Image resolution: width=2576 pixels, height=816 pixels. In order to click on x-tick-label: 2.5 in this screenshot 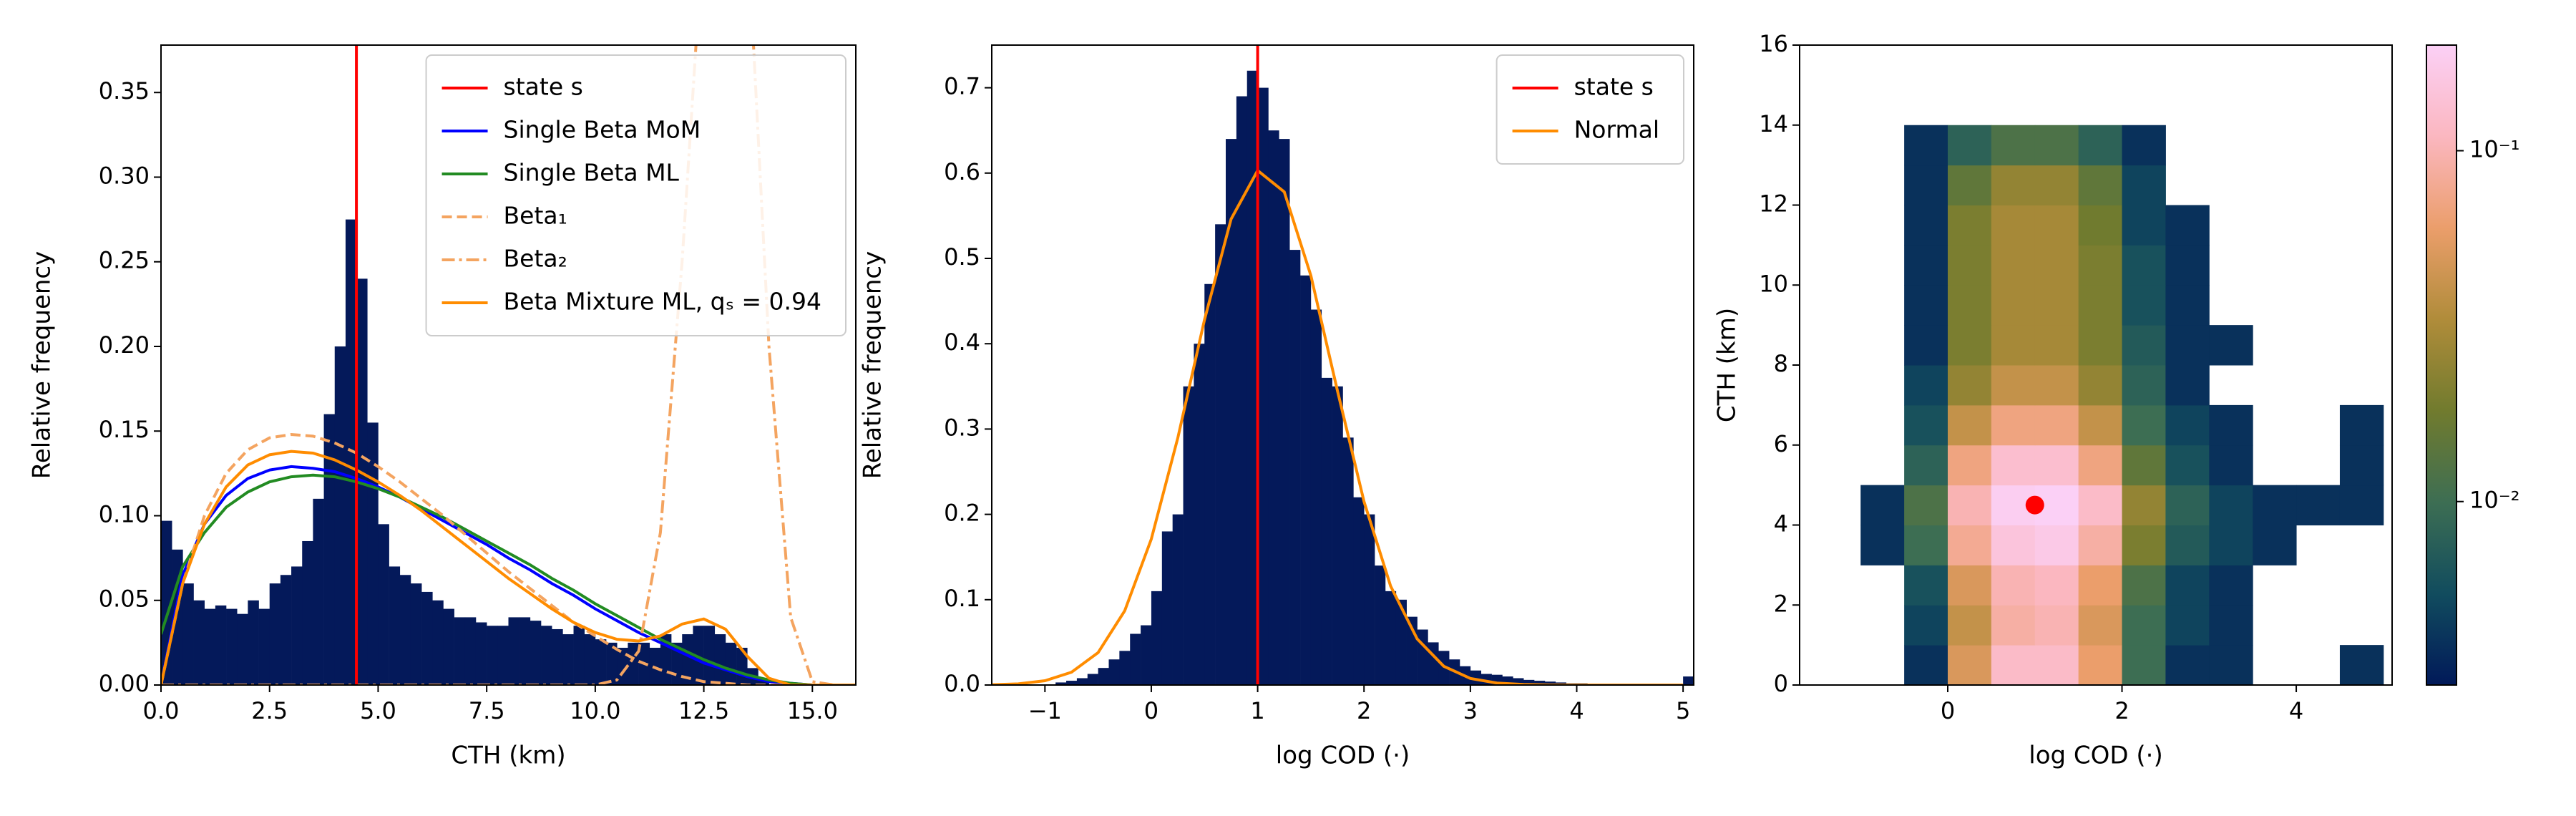, I will do `click(269, 710)`.